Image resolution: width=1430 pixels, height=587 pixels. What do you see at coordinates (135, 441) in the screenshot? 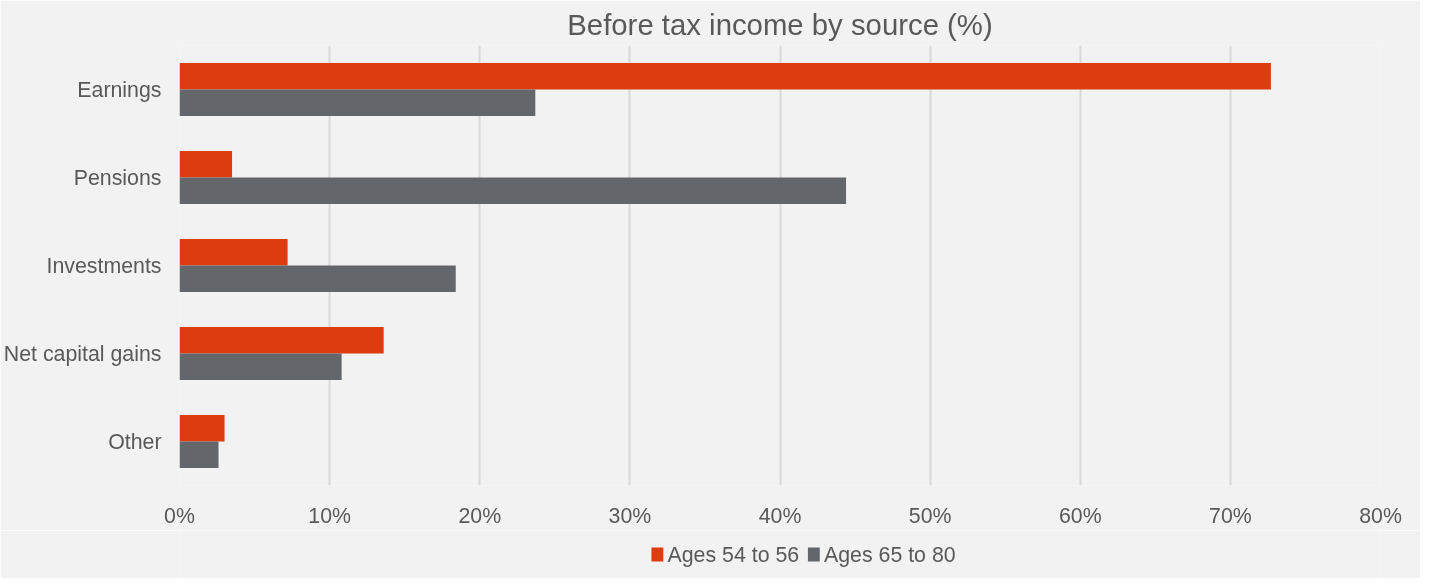
I see `y-tick-label: Other` at bounding box center [135, 441].